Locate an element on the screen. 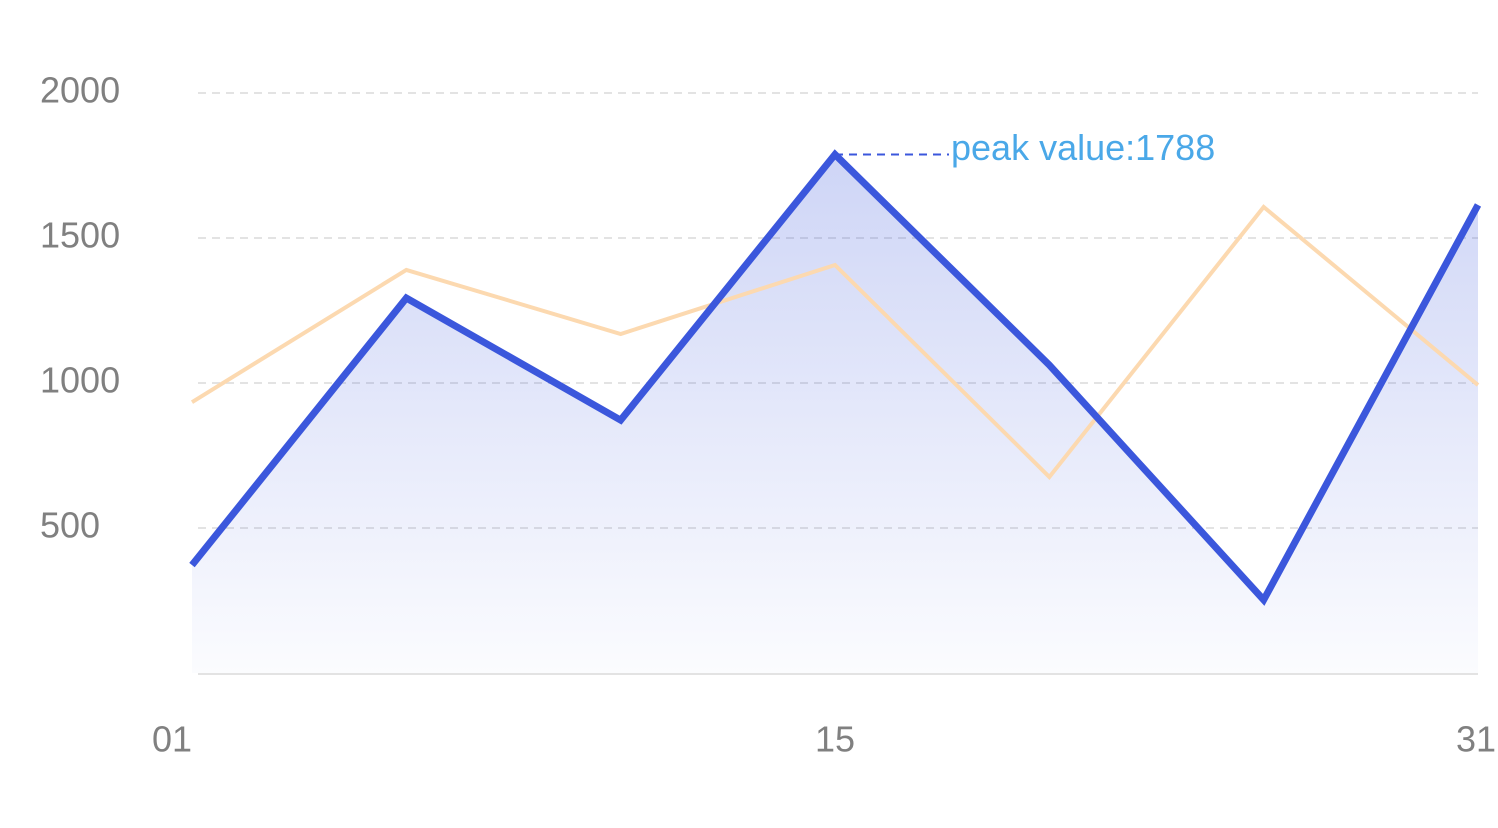 The width and height of the screenshot is (1498, 828). y-tick-label: 1500 is located at coordinates (80, 235).